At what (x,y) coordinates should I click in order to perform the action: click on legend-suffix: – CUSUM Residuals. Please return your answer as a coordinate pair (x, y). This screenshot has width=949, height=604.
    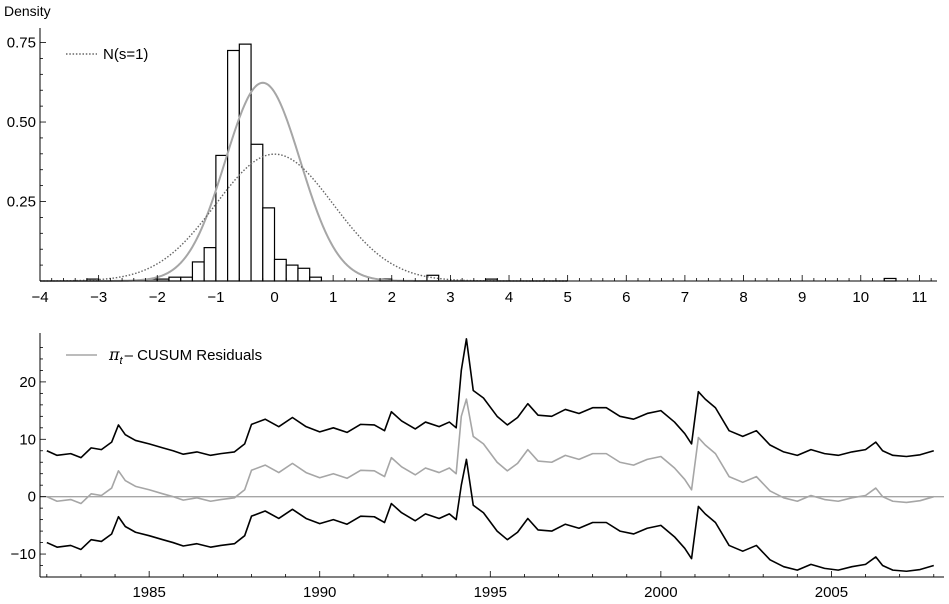
    Looking at the image, I should click on (194, 355).